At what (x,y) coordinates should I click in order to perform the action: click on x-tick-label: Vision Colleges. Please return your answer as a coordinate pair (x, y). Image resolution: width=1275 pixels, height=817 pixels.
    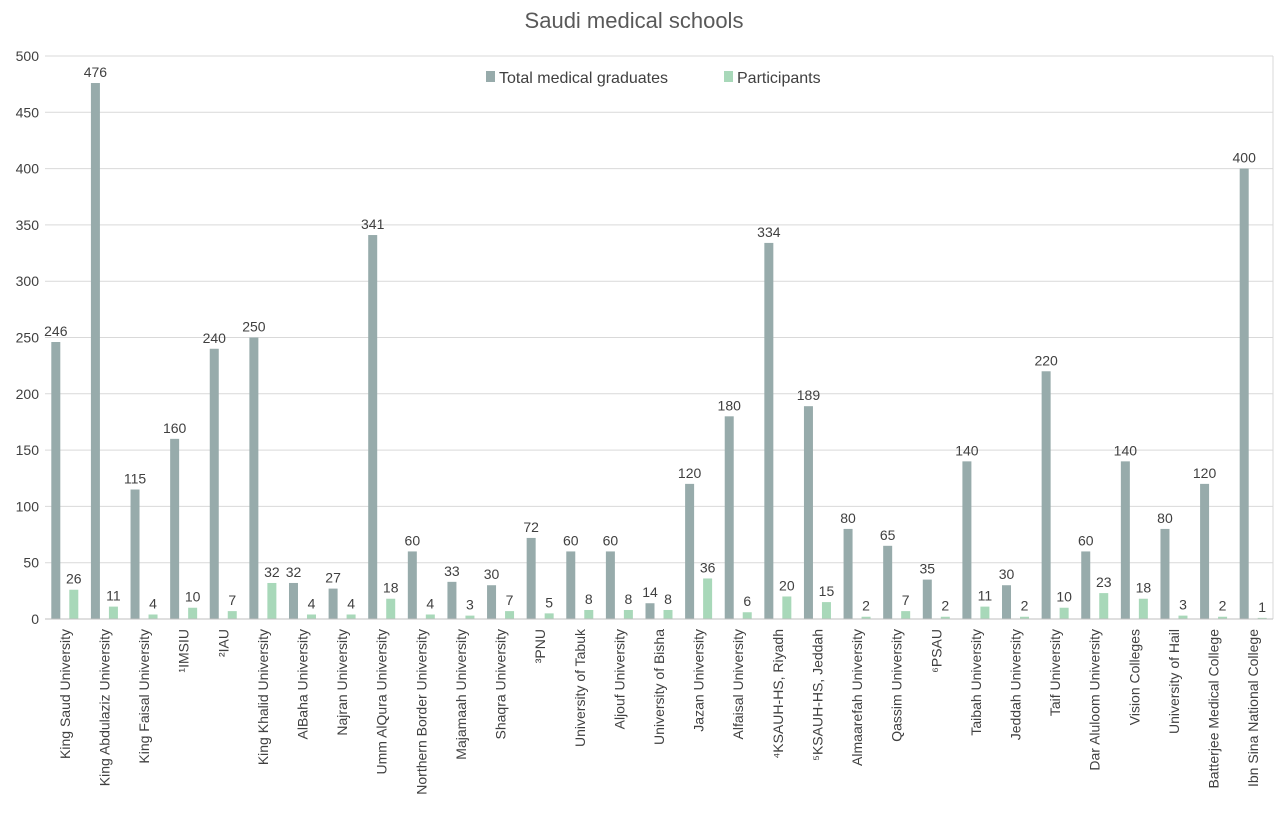
    Looking at the image, I should click on (1134, 677).